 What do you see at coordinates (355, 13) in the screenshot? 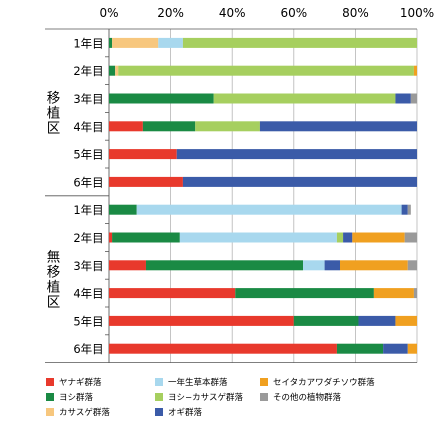
I see `x-tick-label: 80%` at bounding box center [355, 13].